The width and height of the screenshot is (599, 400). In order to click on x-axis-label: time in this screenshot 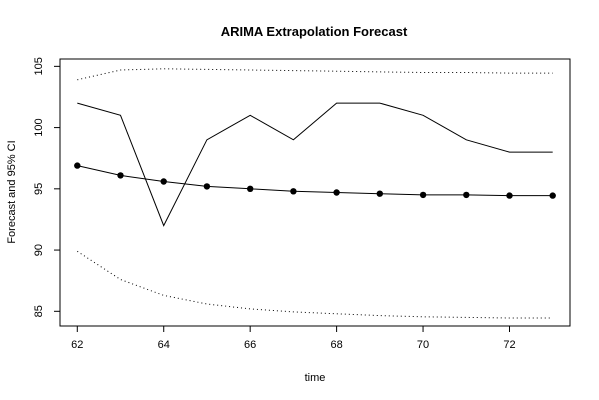, I will do `click(315, 378)`.